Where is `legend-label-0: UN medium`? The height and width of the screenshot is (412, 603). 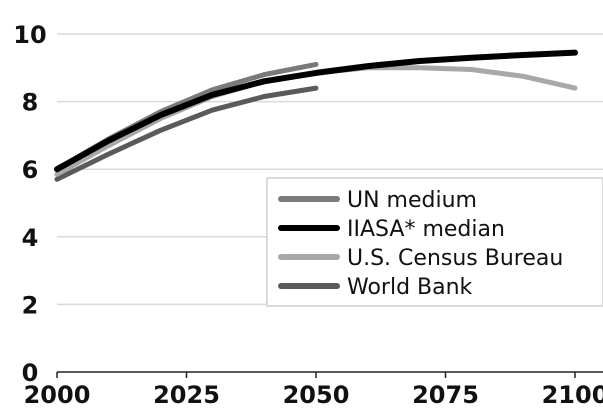 legend-label-0: UN medium is located at coordinates (412, 200).